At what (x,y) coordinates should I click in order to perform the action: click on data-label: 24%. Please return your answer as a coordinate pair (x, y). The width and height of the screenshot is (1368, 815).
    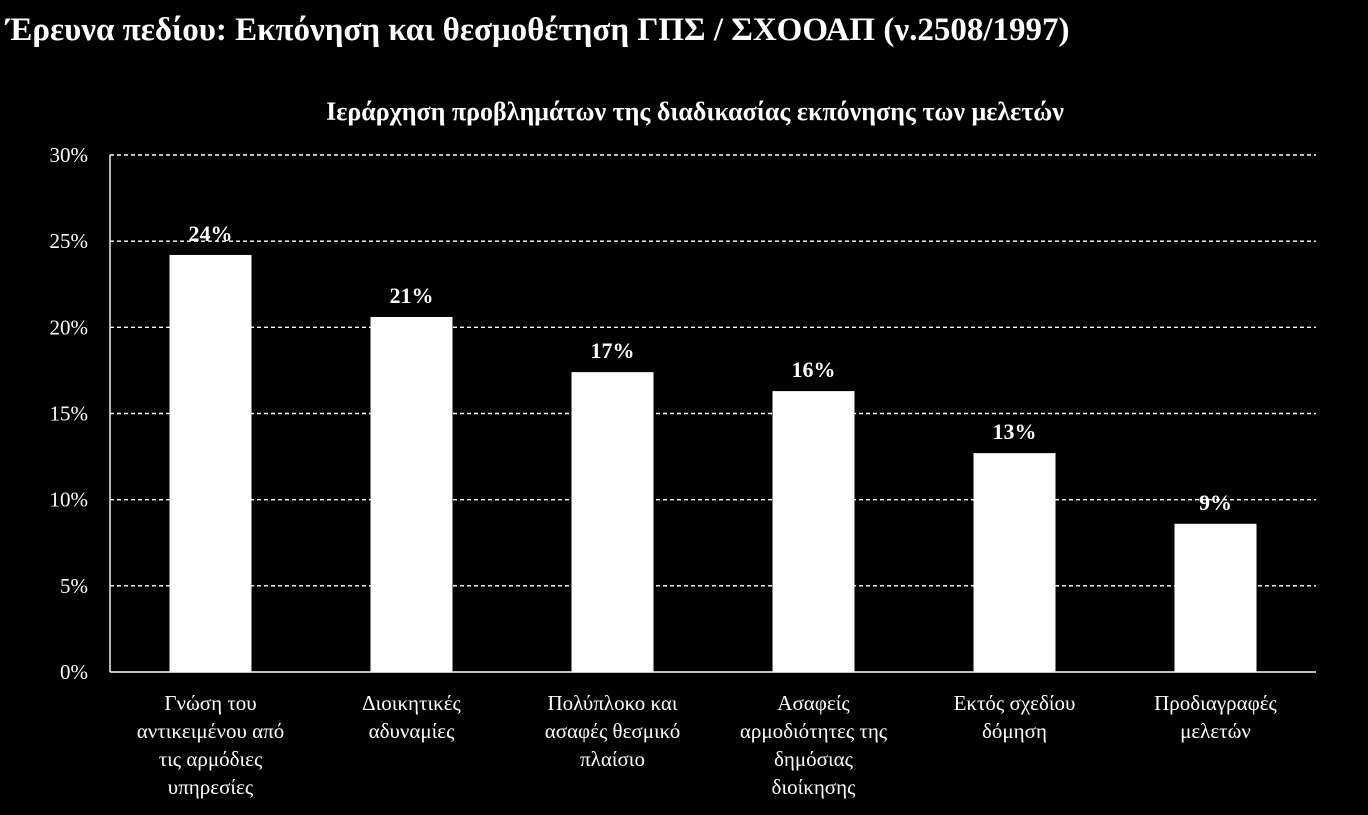
    Looking at the image, I should click on (211, 233).